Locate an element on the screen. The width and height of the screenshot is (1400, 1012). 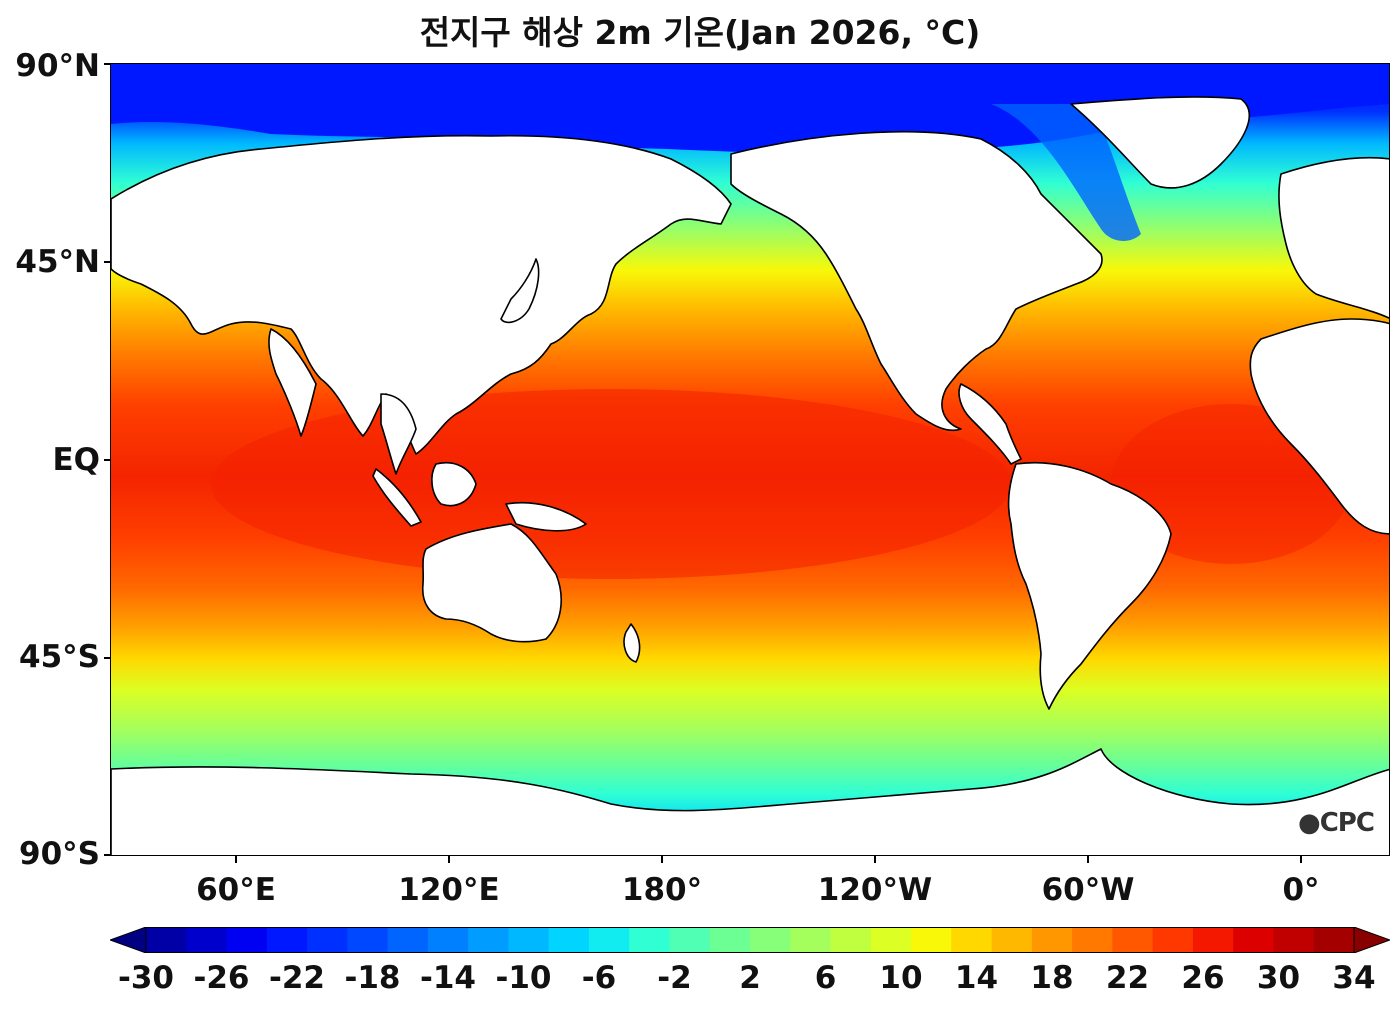
colorbar-label: 10 is located at coordinates (901, 978).